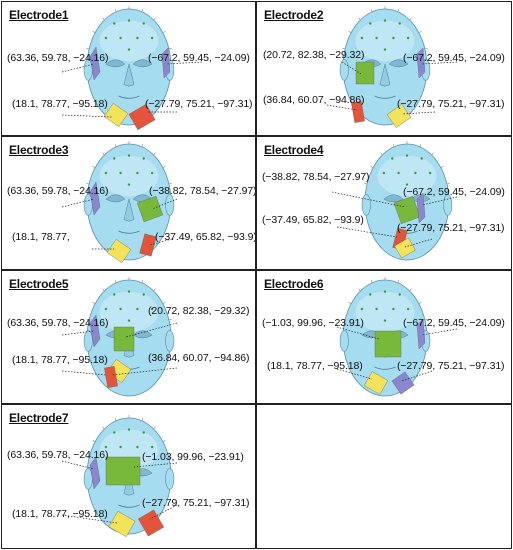  I want to click on coord-label: (18.1, 78.77, −95.18), so click(315, 366).